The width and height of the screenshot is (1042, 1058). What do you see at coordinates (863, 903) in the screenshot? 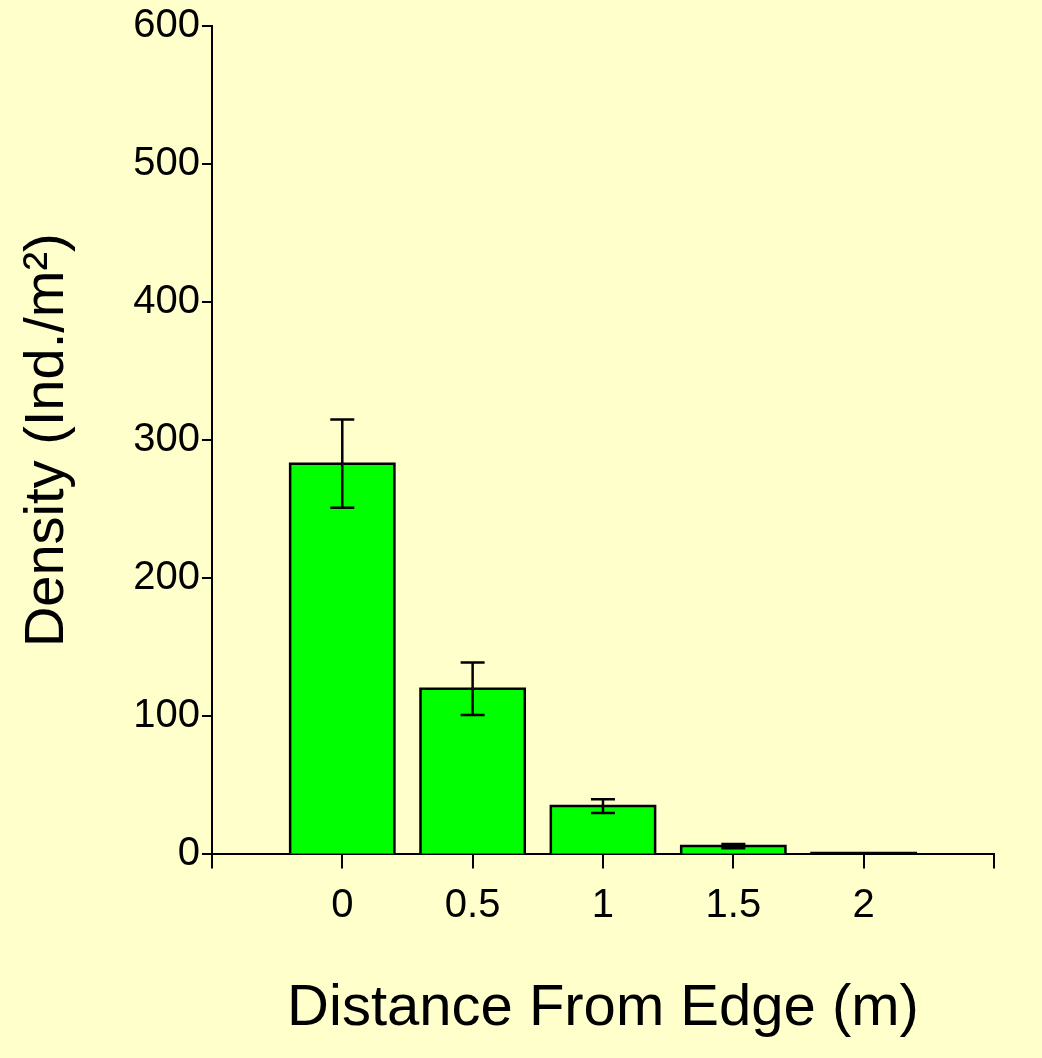
I see `x-tick-label: 2` at bounding box center [863, 903].